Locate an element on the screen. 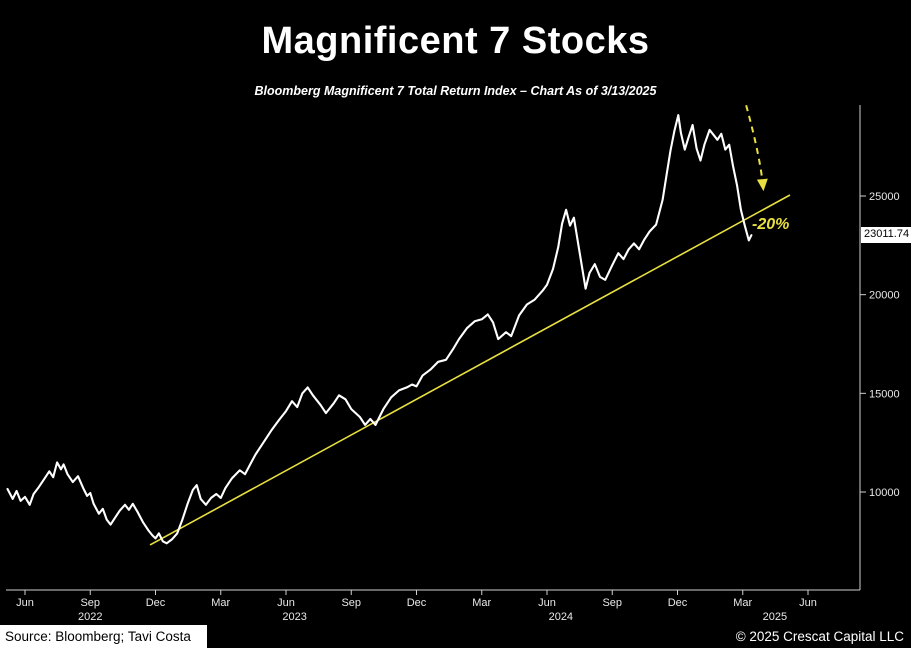 Image resolution: width=911 pixels, height=648 pixels. y-tick-label: 20000 is located at coordinates (884, 296).